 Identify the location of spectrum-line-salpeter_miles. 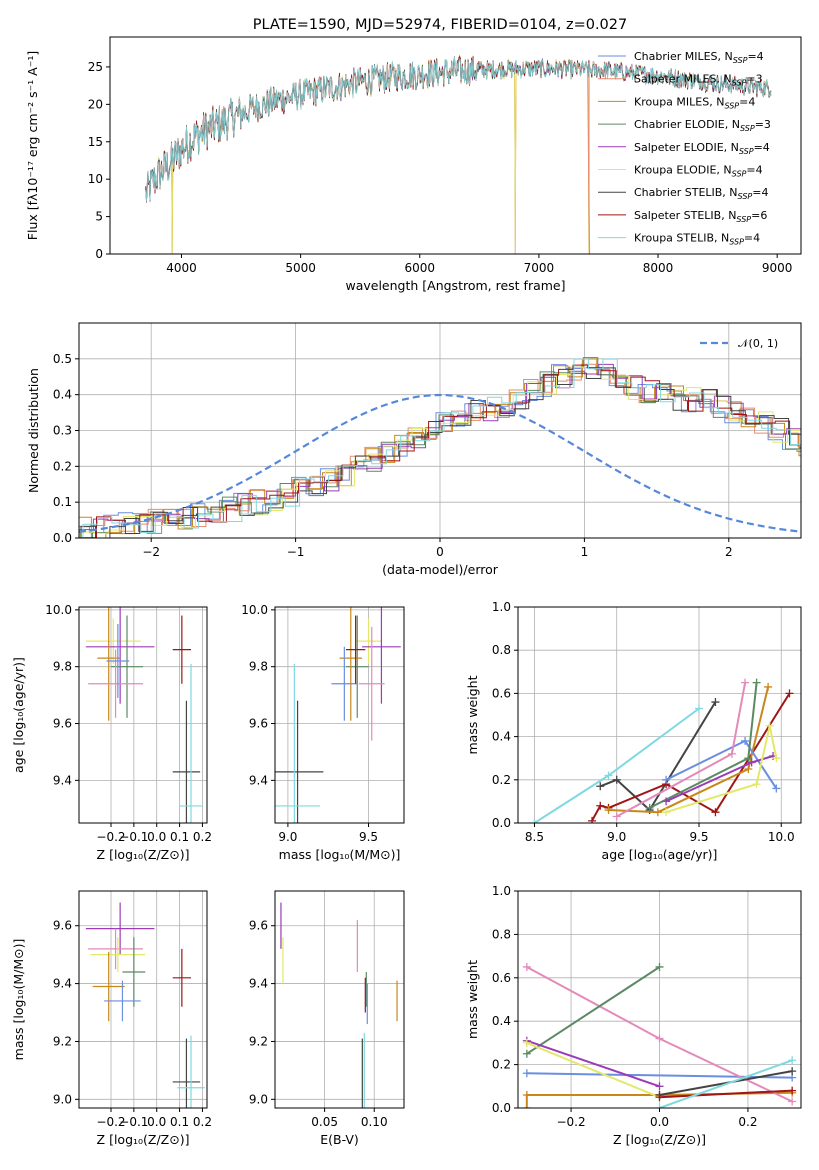
(367, 154).